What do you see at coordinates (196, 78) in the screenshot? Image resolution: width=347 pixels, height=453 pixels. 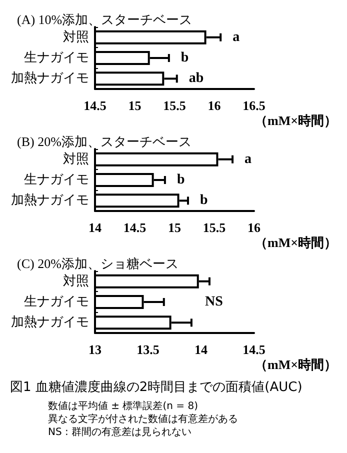 I see `annotation: ab` at bounding box center [196, 78].